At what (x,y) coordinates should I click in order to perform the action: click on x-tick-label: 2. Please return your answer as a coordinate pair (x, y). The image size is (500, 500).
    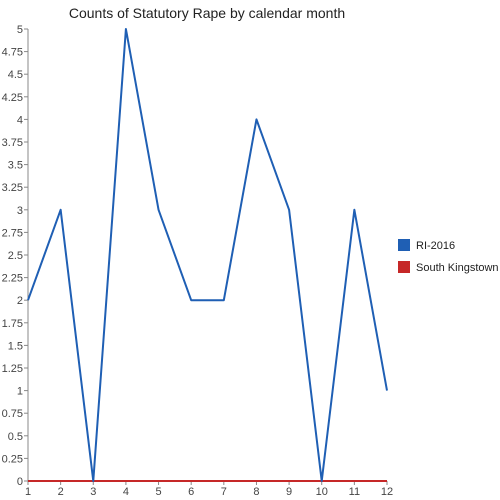
    Looking at the image, I should click on (61, 492).